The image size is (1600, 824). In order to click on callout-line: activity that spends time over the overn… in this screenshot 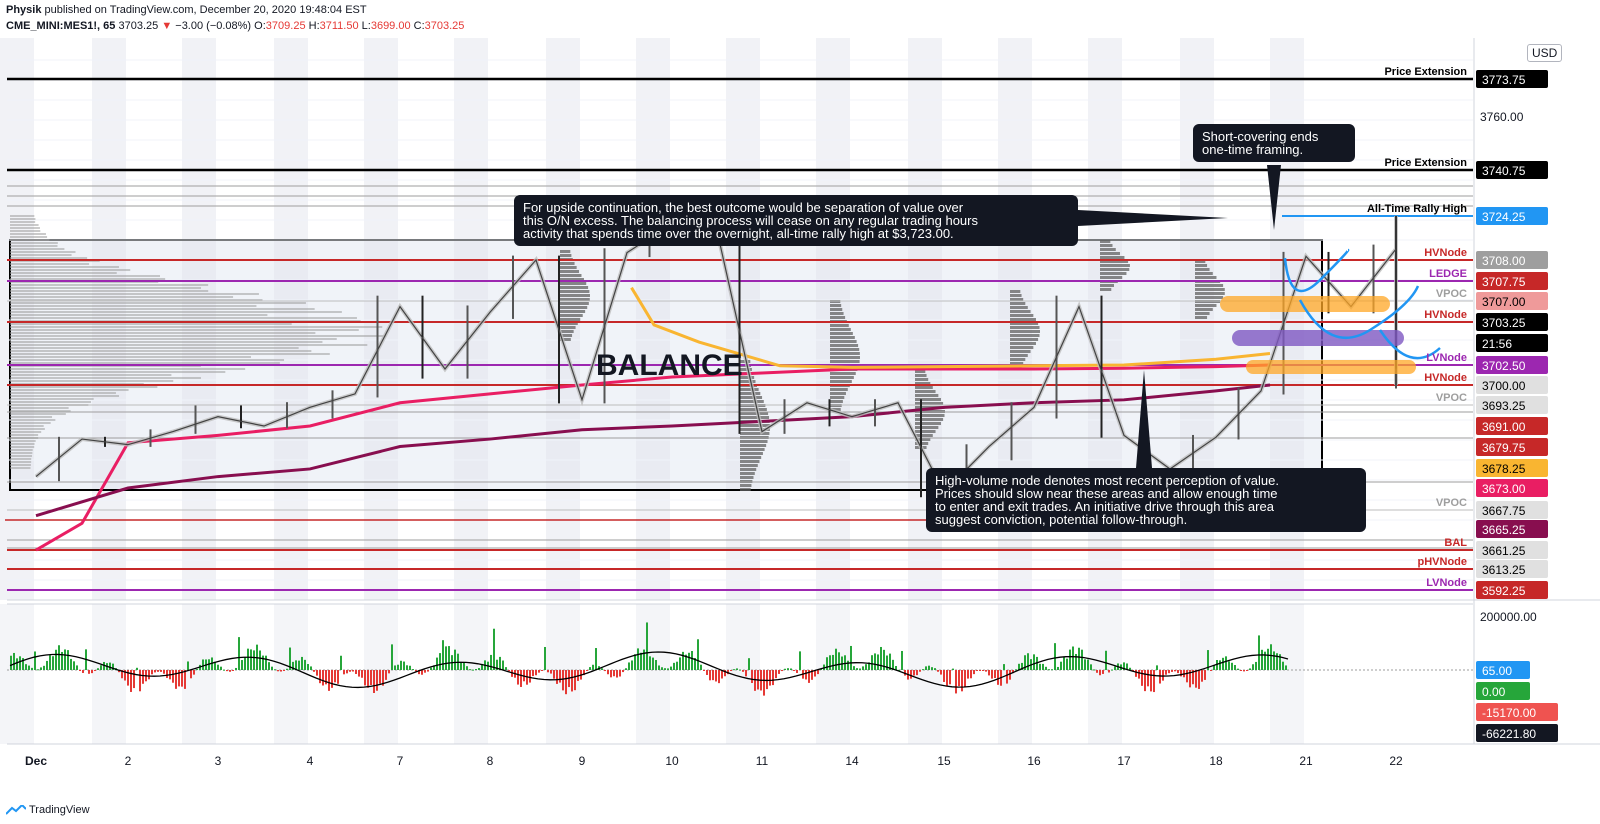, I will do `click(738, 233)`.